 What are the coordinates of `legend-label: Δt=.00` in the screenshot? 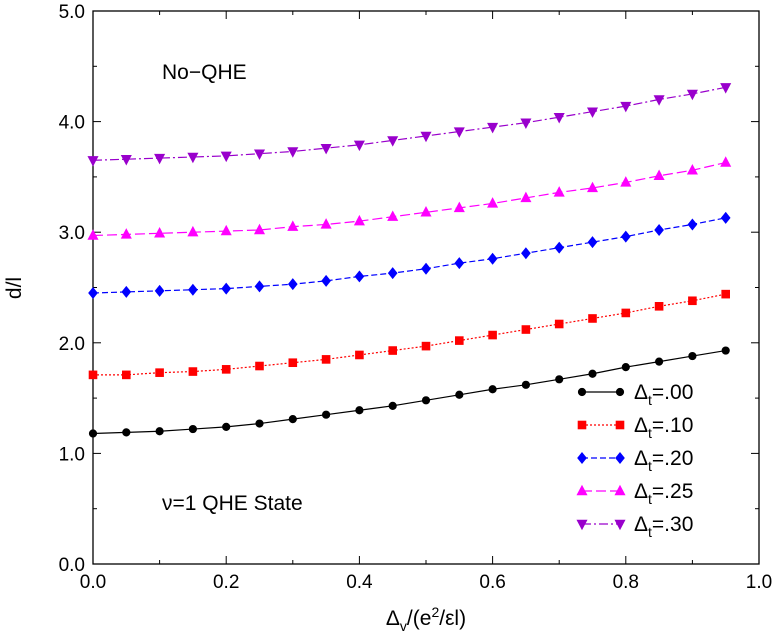 It's located at (663, 394).